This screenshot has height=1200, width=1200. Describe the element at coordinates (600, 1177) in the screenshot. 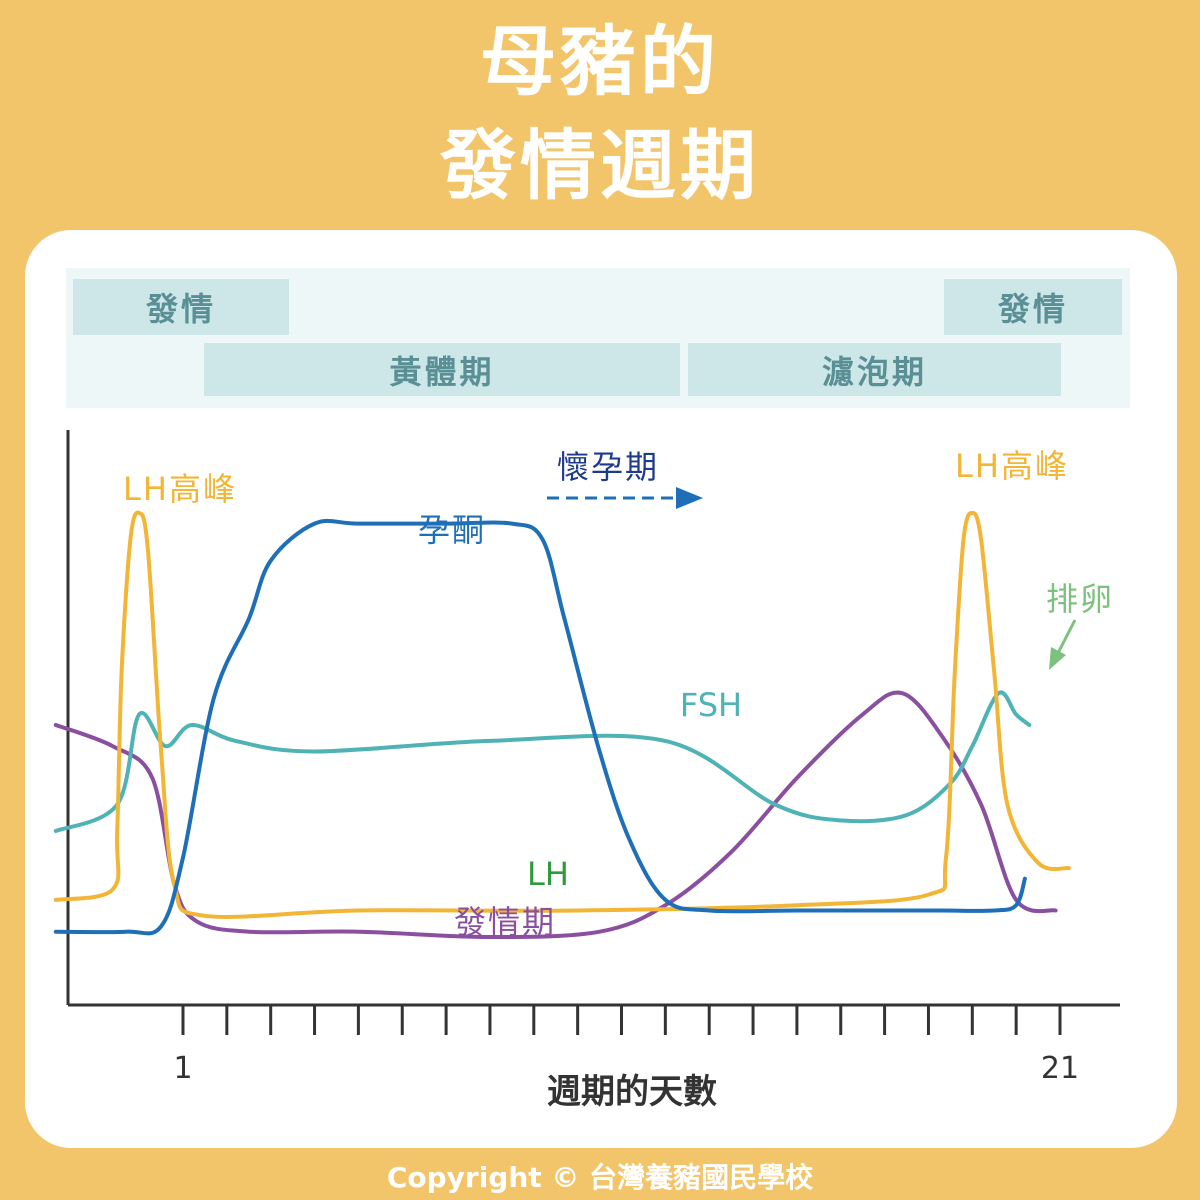

I see `copyright-notice: Copyright © 台灣養豬國民學校` at that location.